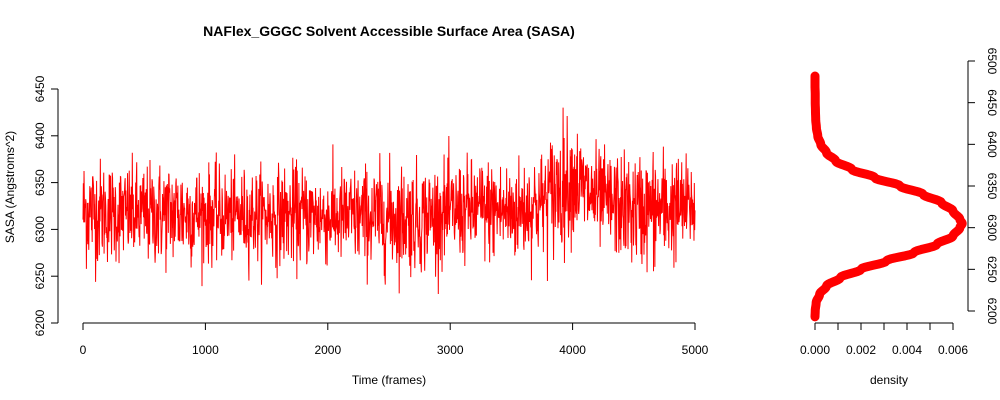 The height and width of the screenshot is (400, 1000). I want to click on timeseries-y-ticks: 6200 6250 6300 6350 6400 6450, so click(45, 205).